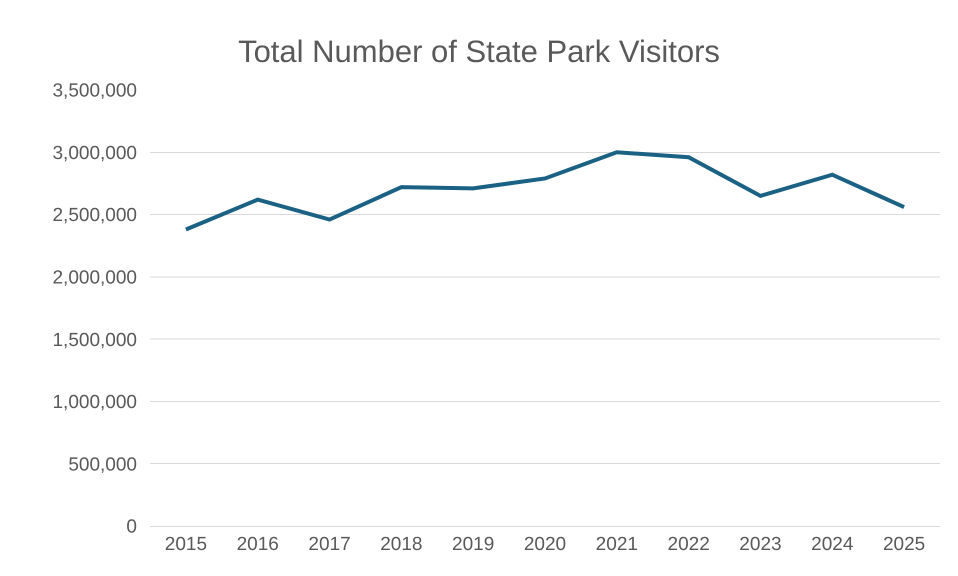  What do you see at coordinates (832, 544) in the screenshot?
I see `x-tick-label: 2024` at bounding box center [832, 544].